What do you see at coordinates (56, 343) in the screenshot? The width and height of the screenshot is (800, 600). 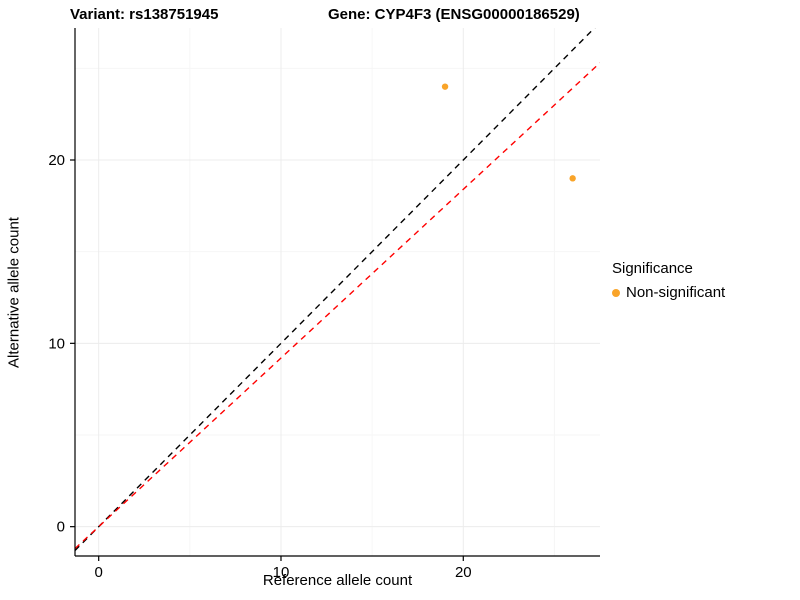 I see `y-tick-label: 10` at bounding box center [56, 343].